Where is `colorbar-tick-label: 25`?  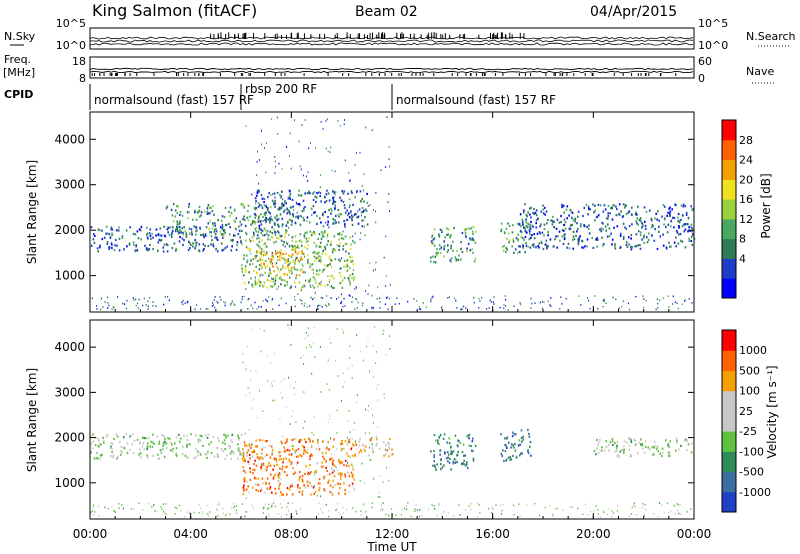 colorbar-tick-label: 25 is located at coordinates (746, 411).